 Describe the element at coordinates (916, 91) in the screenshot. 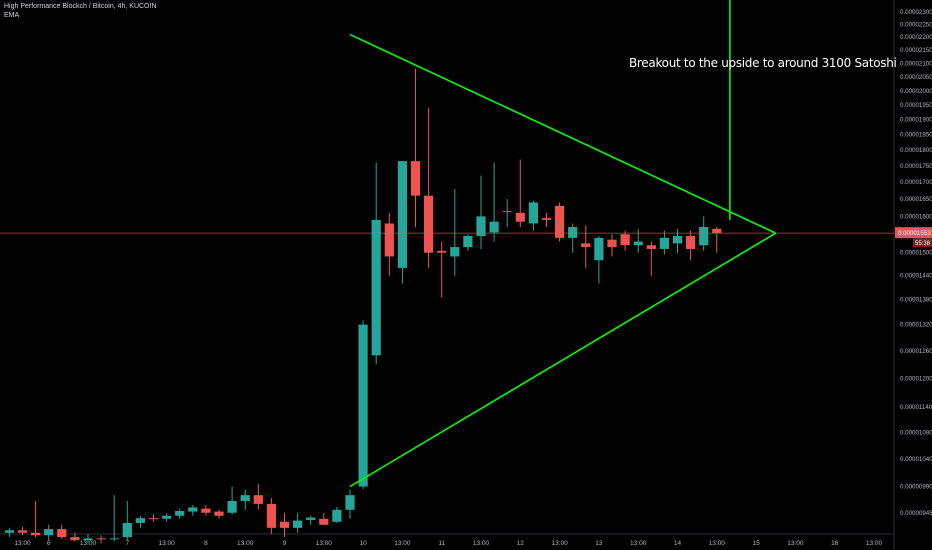

I see `price-tick-label: 0.00002000` at that location.